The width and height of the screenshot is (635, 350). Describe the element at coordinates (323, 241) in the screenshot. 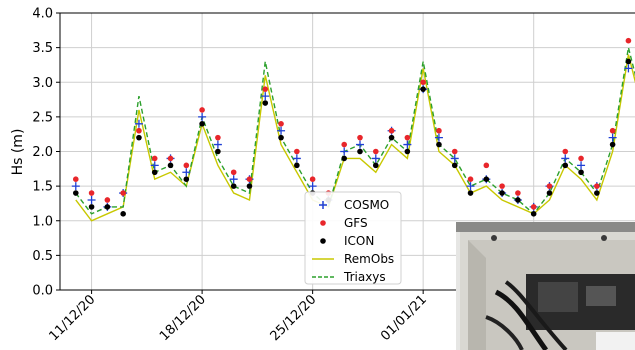

I see `legend-icon-swatch` at that location.